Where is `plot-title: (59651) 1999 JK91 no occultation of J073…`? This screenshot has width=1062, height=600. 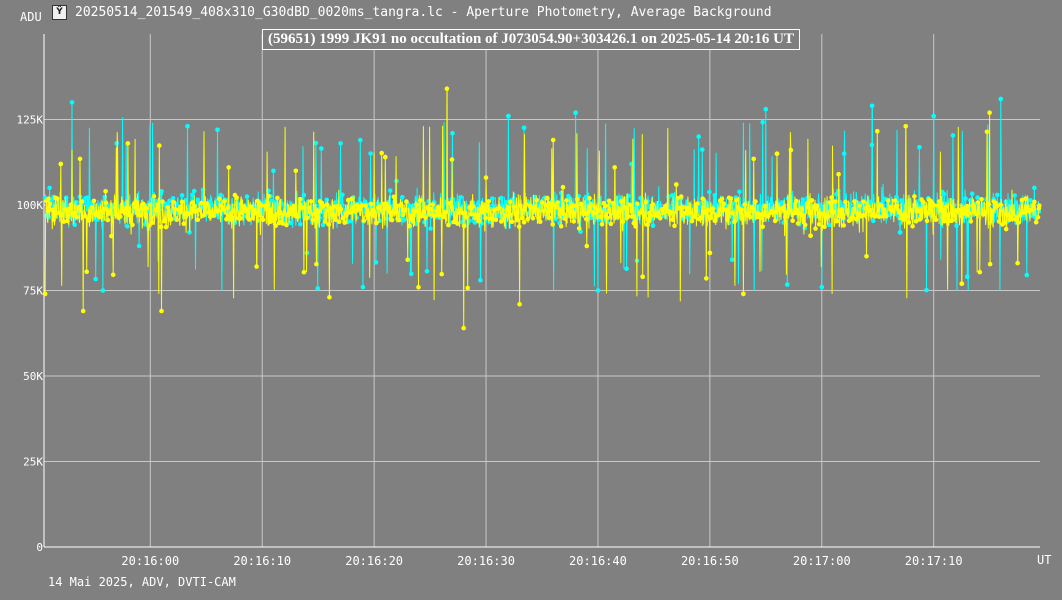 plot-title: (59651) 1999 JK91 no occultation of J073… is located at coordinates (531, 39).